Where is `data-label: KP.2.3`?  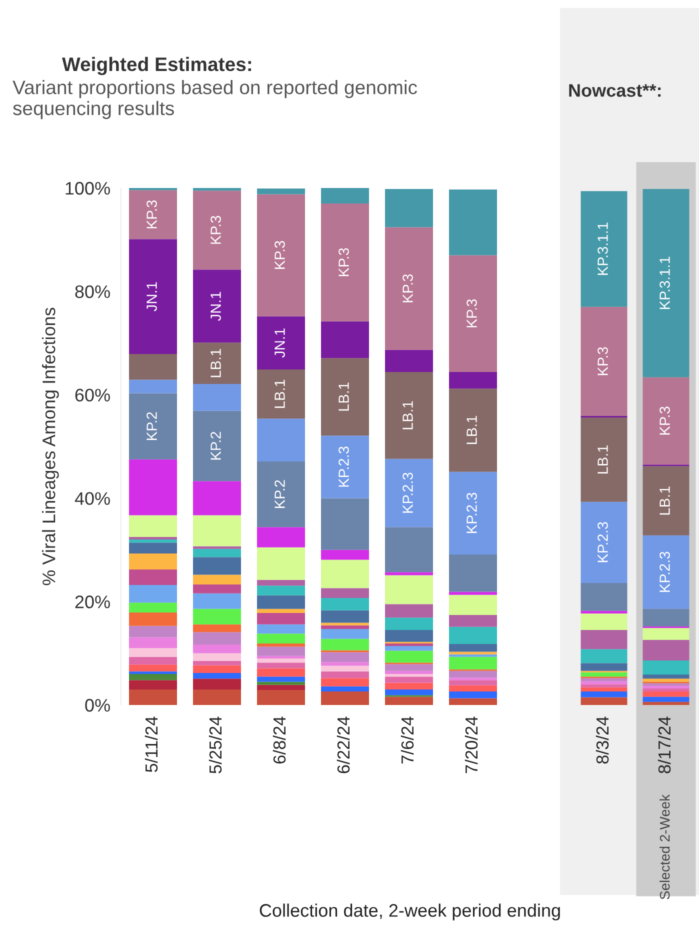
data-label: KP.2.3 is located at coordinates (603, 542).